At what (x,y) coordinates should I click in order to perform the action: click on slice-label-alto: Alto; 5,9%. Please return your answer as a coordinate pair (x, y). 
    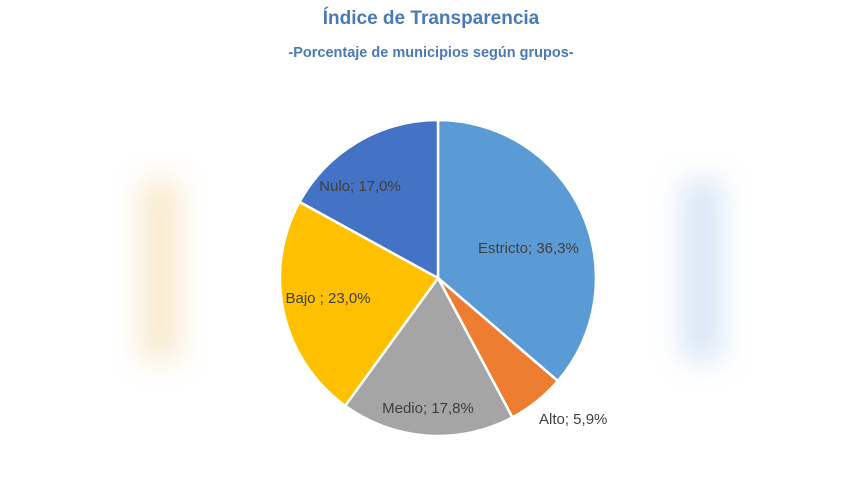
    Looking at the image, I should click on (573, 419).